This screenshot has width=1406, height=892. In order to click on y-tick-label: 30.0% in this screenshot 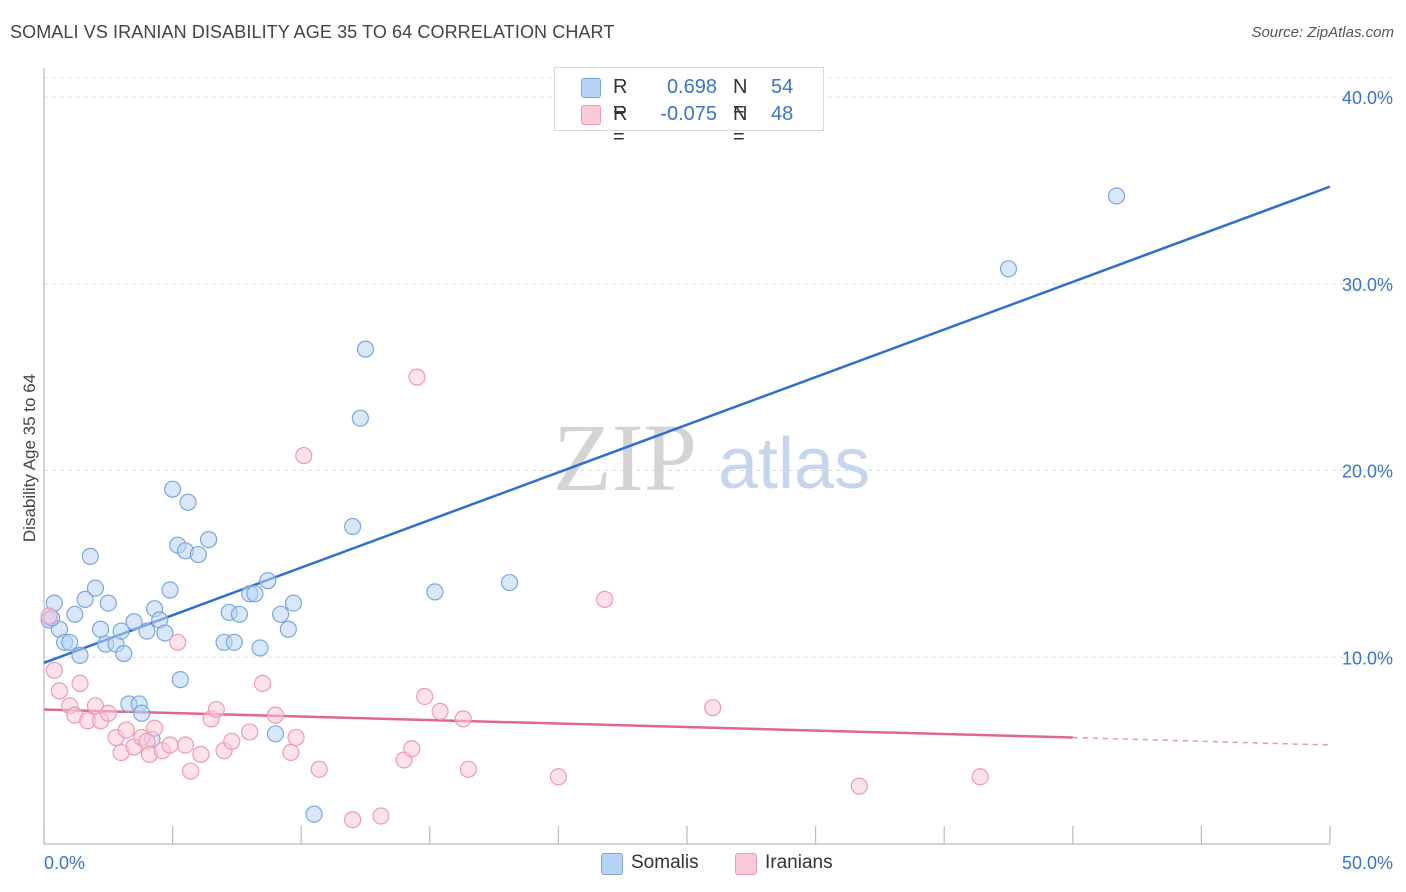, I will do `click(1367, 285)`.